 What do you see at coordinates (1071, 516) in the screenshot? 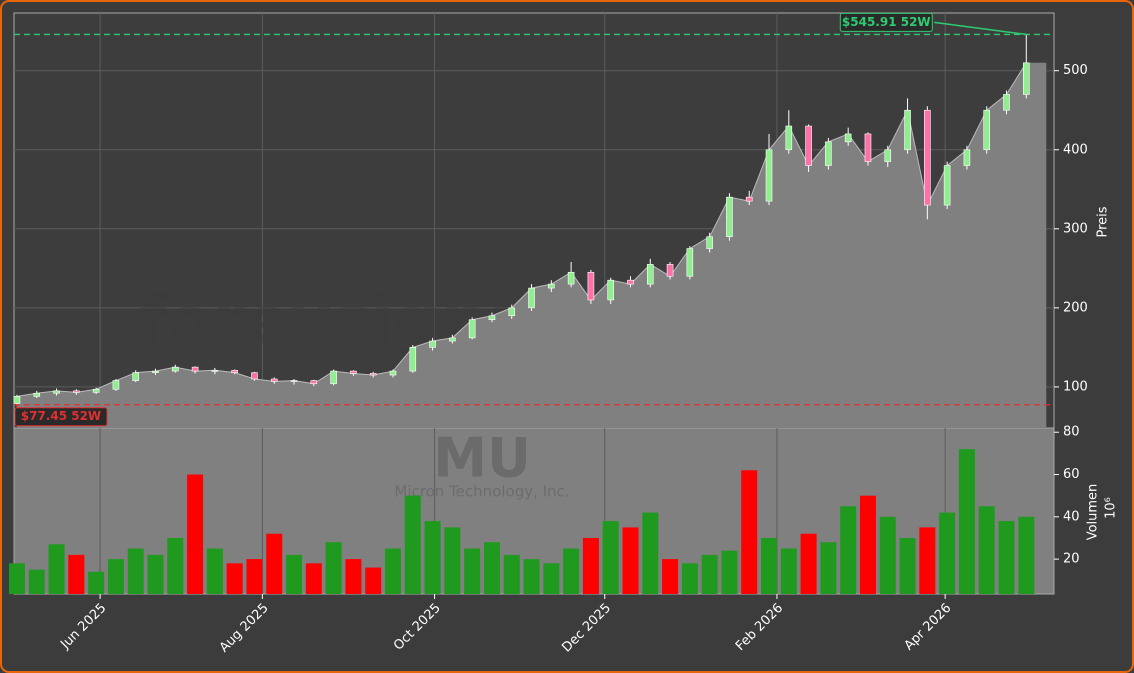
I see `volume-tick-label: 40` at bounding box center [1071, 516].